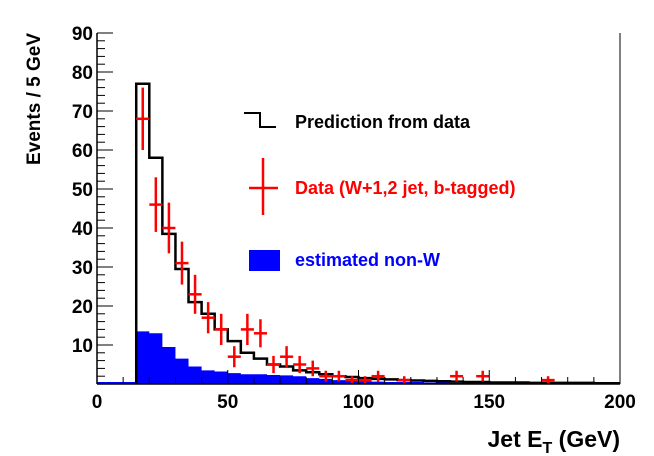 Image resolution: width=654 pixels, height=456 pixels. I want to click on legend-non-w-label: estimated non-W, so click(367, 260).